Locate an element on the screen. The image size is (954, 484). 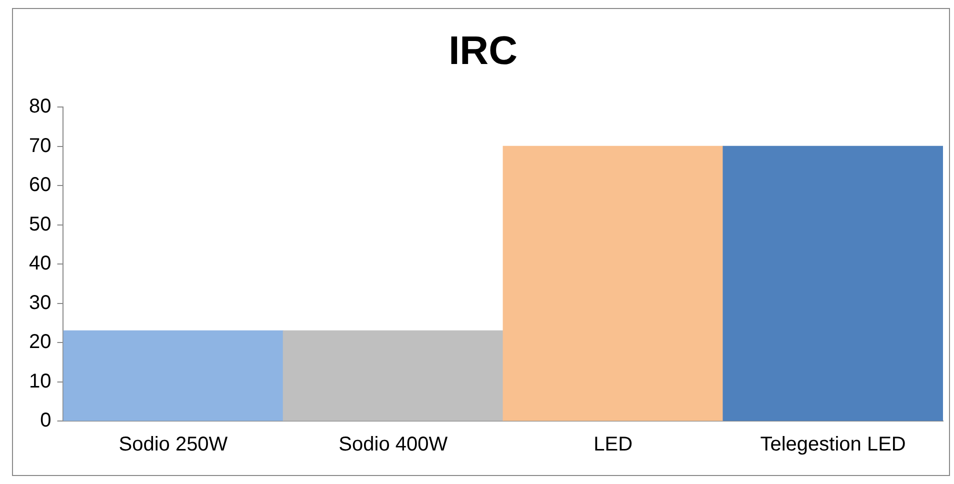
x-tick-label: Sodio 400W is located at coordinates (393, 445).